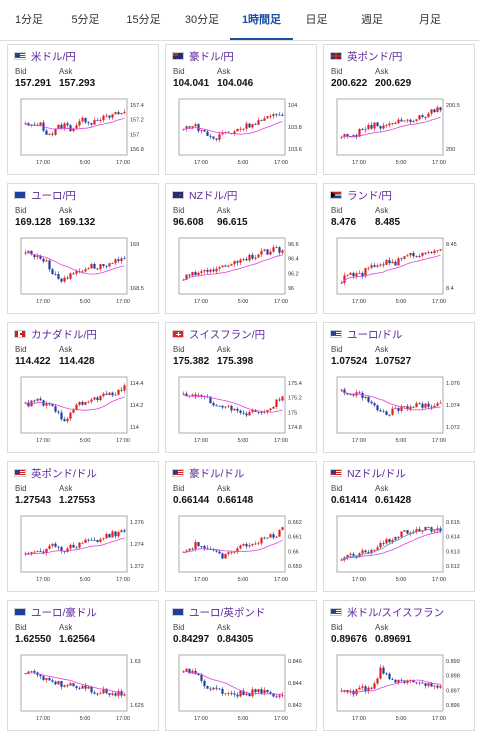 Image resolution: width=480 pixels, height=738 pixels. I want to click on ask-value: 104.046, so click(235, 83).